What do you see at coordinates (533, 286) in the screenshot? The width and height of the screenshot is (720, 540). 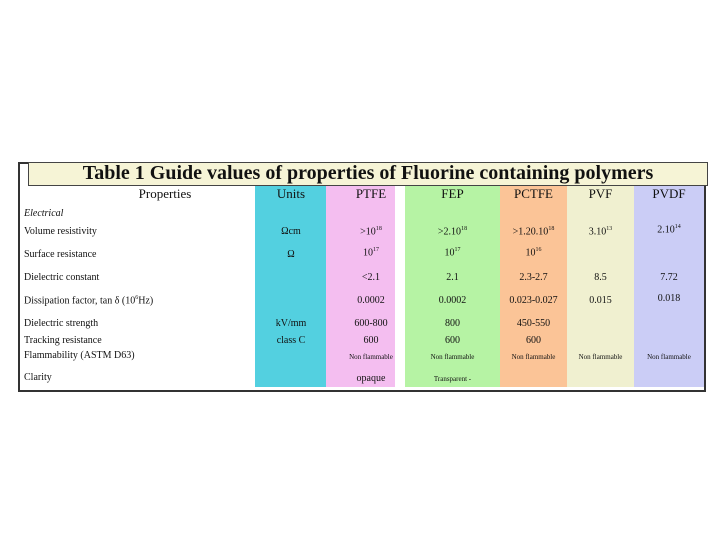 I see `pctfe-column` at bounding box center [533, 286].